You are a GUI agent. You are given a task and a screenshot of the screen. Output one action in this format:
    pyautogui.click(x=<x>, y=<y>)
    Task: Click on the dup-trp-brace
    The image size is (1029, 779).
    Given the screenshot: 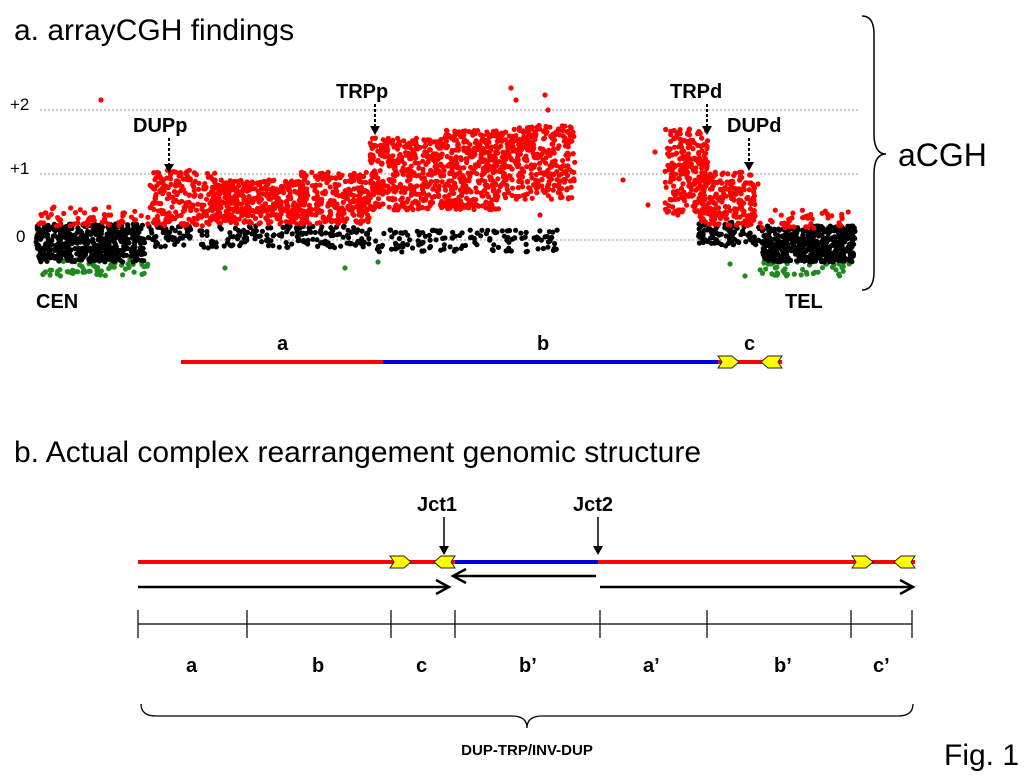 What is the action you would take?
    pyautogui.click(x=527, y=716)
    